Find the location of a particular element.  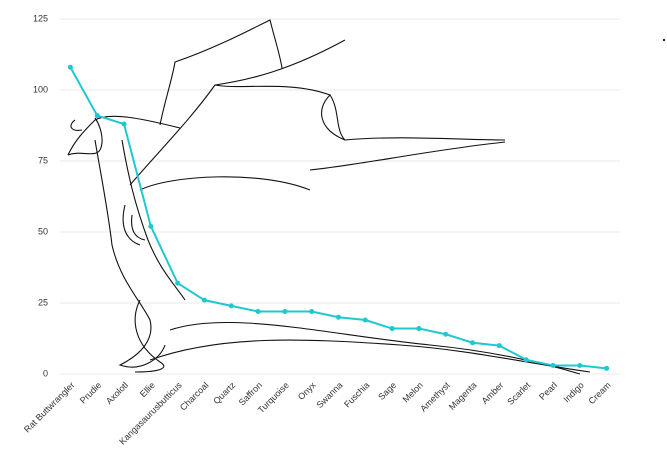

x-tick-label: Onyx is located at coordinates (307, 391).